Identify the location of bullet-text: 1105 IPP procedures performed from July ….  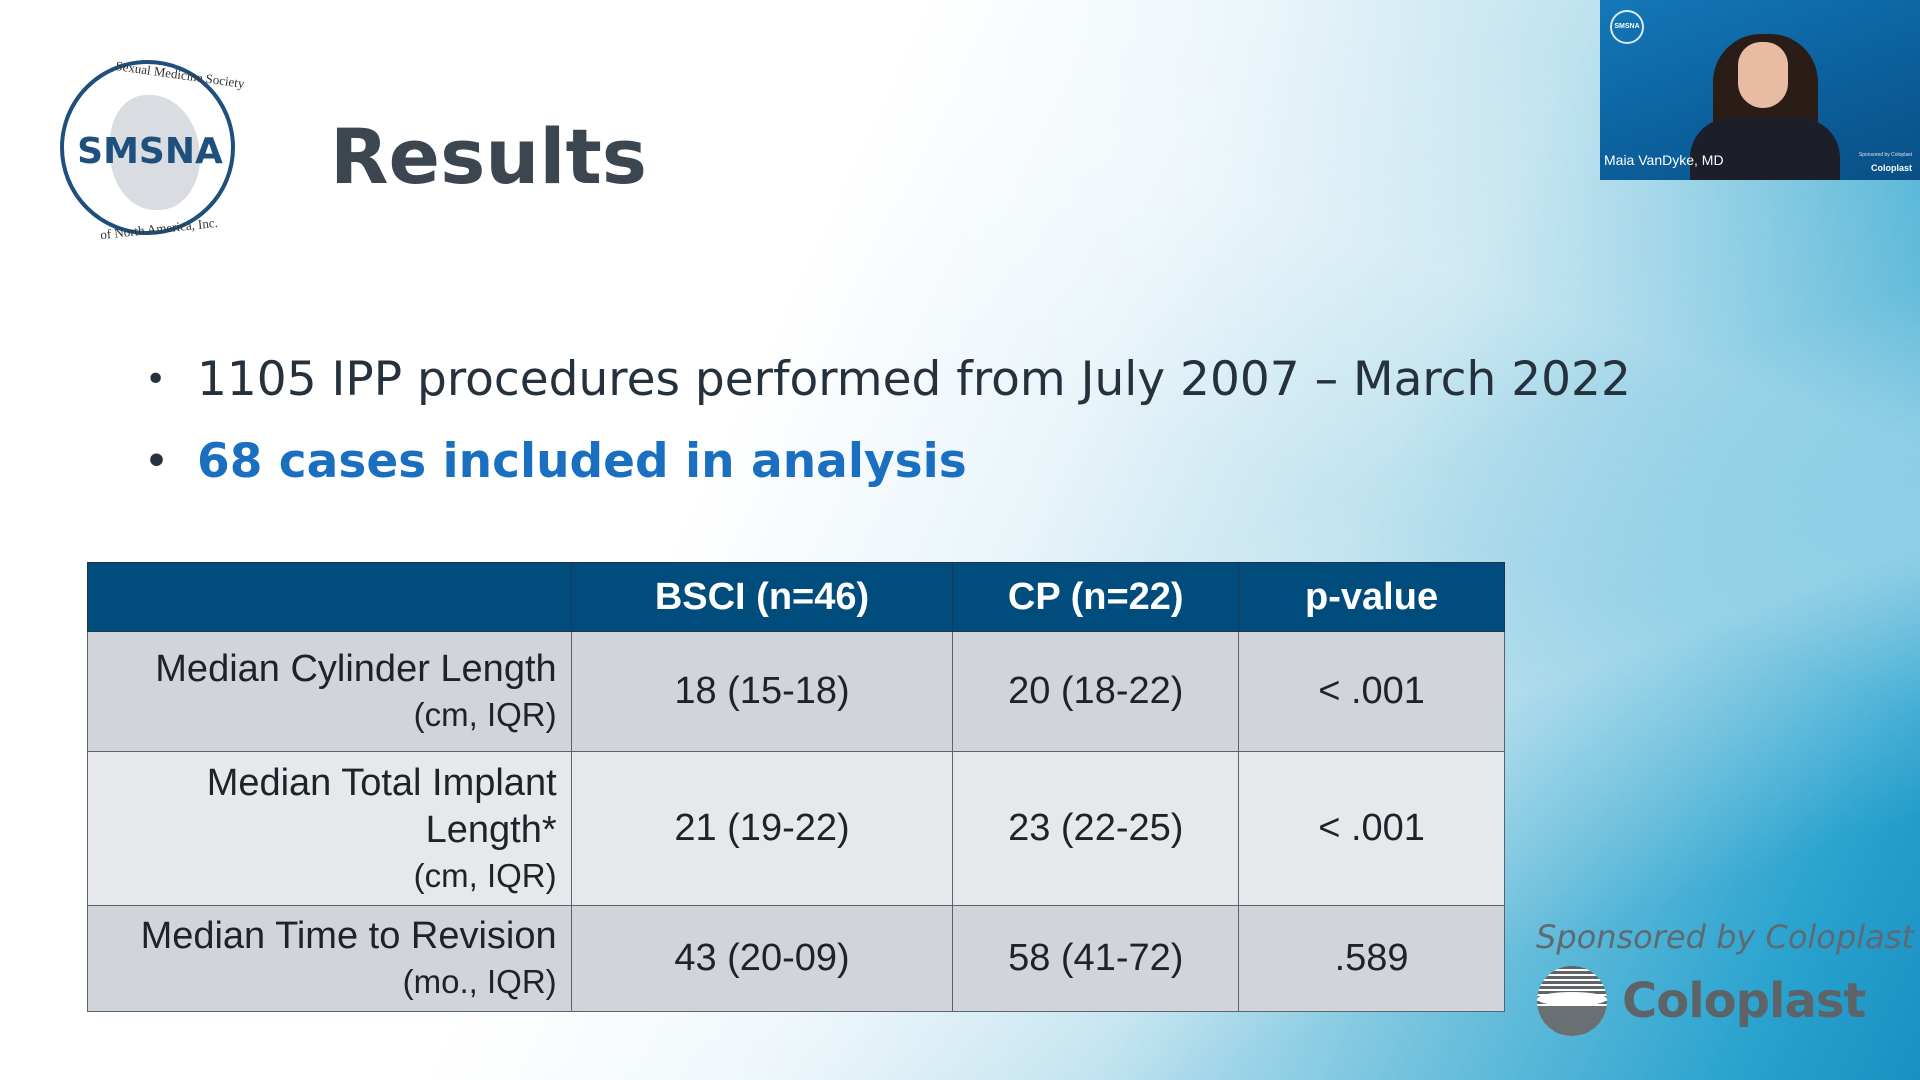
(914, 379).